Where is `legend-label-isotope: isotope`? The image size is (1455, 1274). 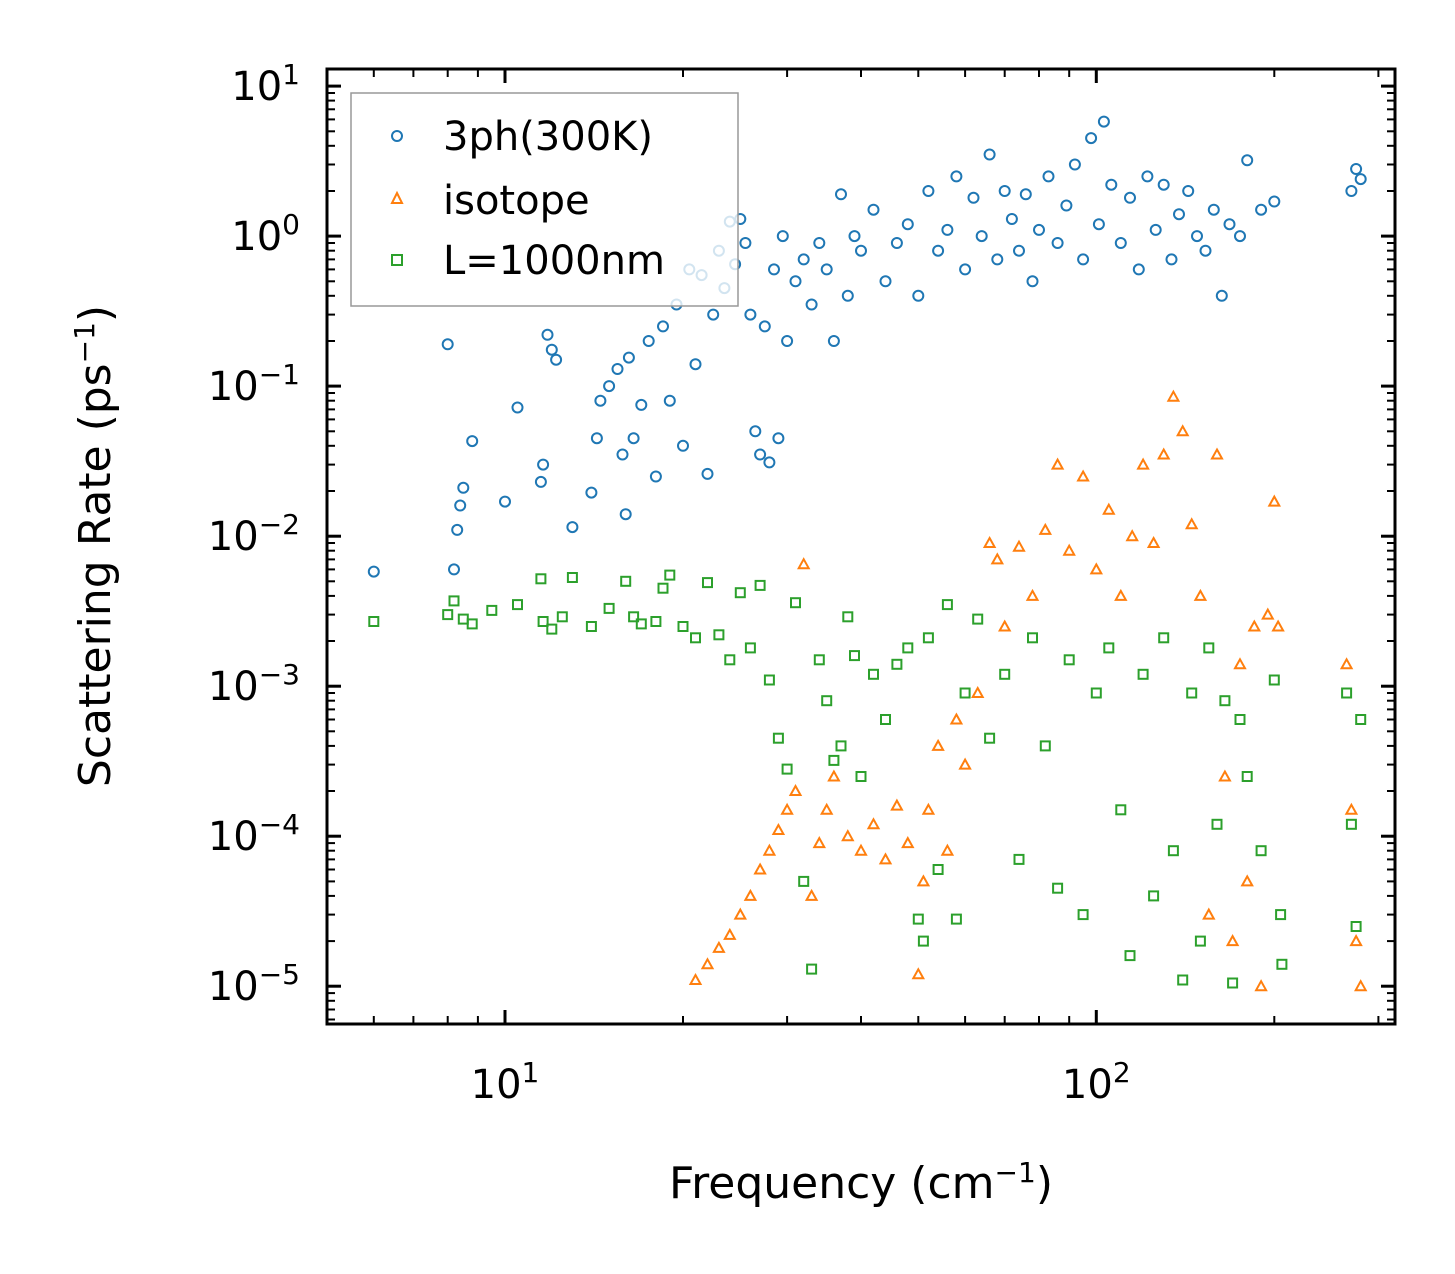 legend-label-isotope: isotope is located at coordinates (516, 201).